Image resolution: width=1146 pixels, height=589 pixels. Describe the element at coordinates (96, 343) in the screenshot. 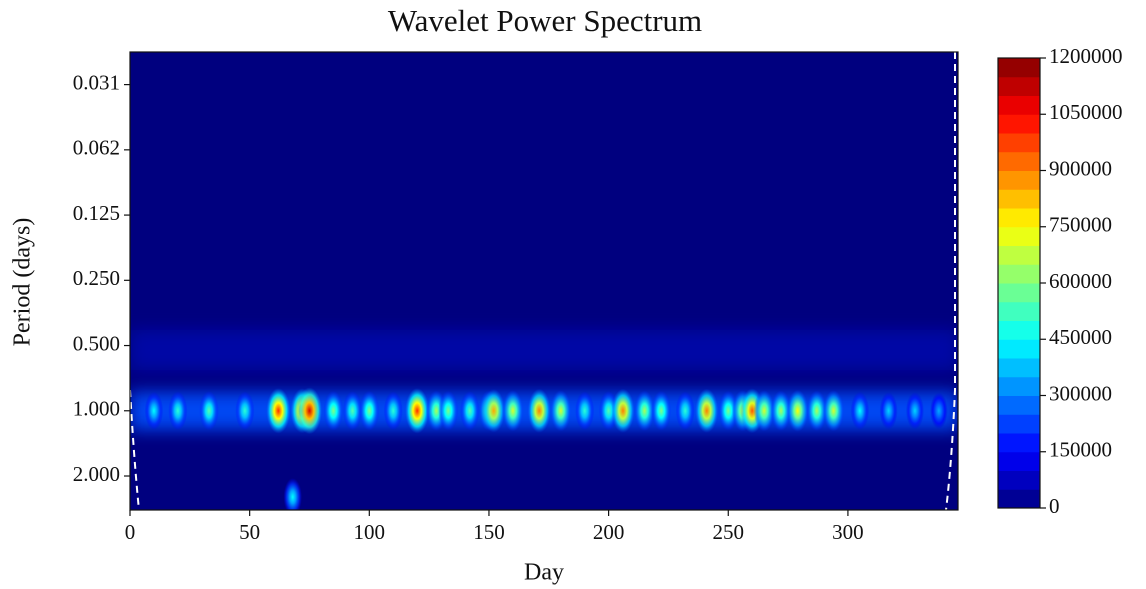

I see `y-tick-label: 0.500` at that location.